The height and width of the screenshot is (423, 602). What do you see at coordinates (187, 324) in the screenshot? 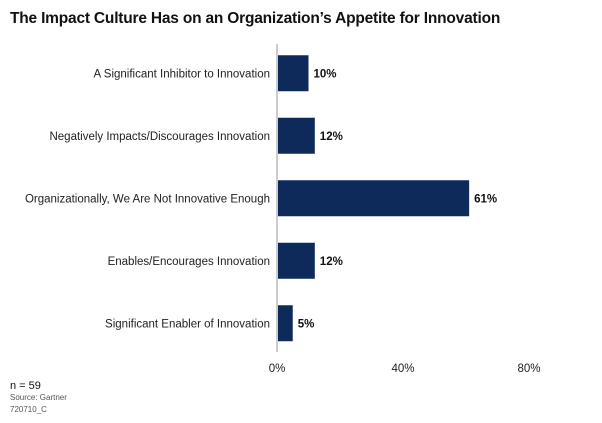
I see `category-label: Significant Enabler of Innovation` at bounding box center [187, 324].